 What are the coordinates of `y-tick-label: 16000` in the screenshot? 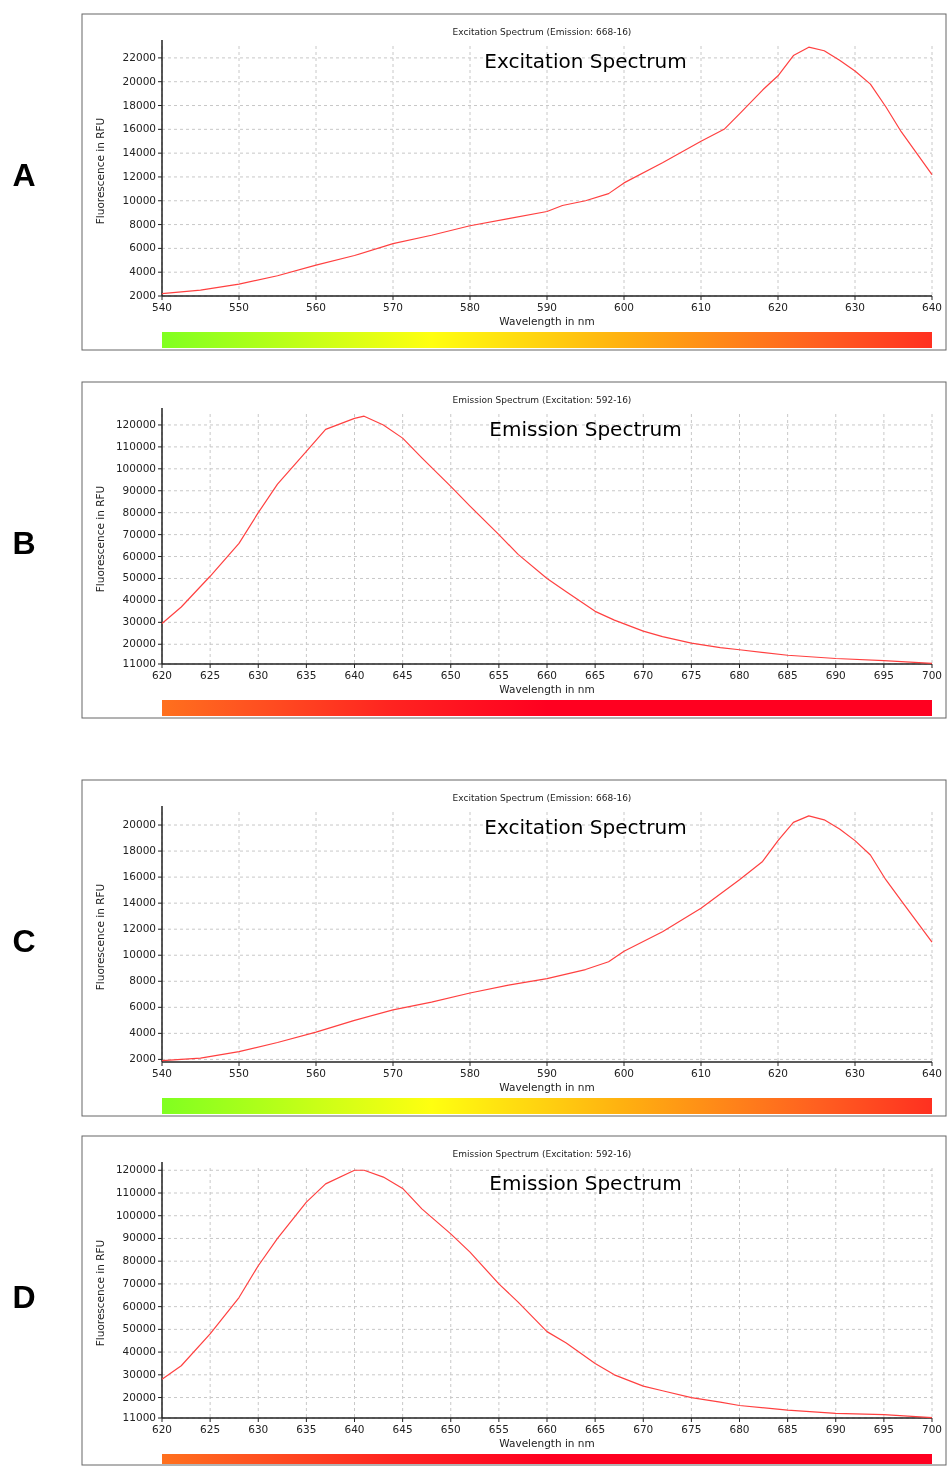 It's located at (139, 876).